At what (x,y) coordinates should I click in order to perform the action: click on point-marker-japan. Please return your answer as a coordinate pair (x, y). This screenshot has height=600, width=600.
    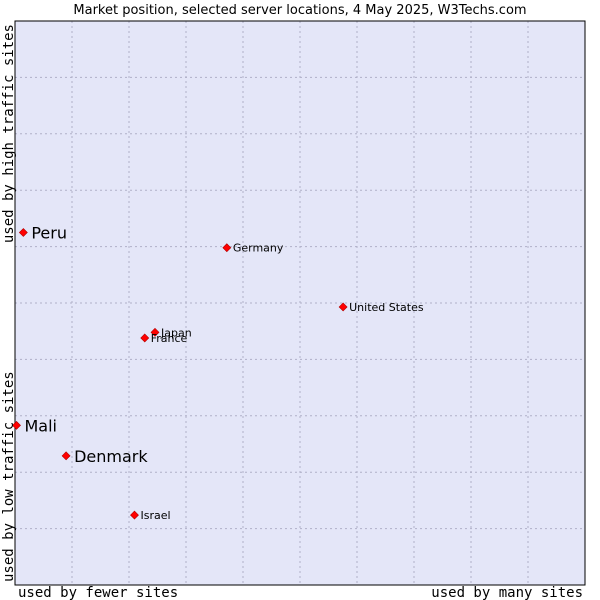
    Looking at the image, I should click on (155, 332).